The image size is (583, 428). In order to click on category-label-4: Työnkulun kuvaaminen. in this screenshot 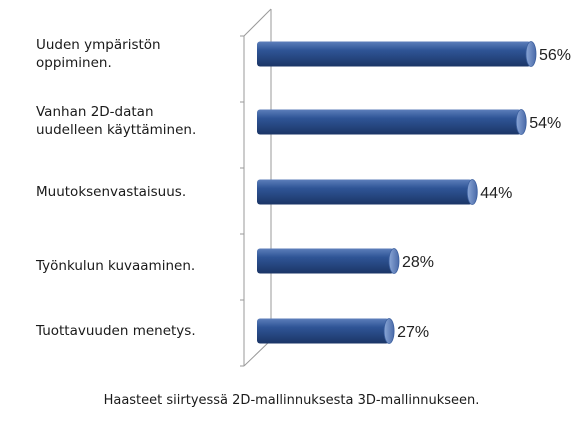, I will do `click(116, 266)`.